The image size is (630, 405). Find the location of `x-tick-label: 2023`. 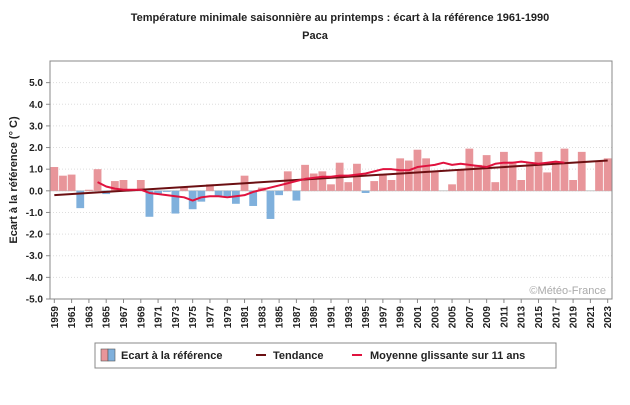

x-tick-label: 2023 is located at coordinates (608, 317).